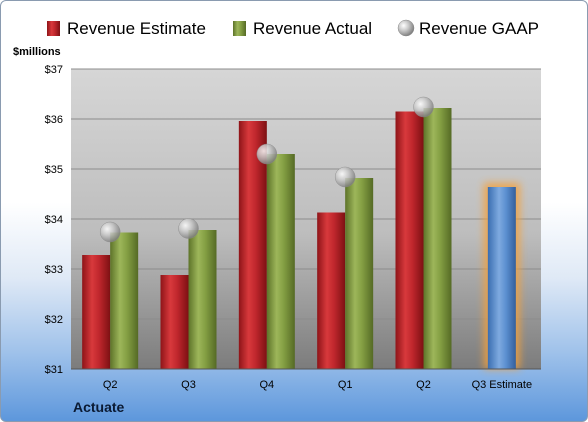  What do you see at coordinates (502, 385) in the screenshot?
I see `x-tick-label: Q3 Estimate` at bounding box center [502, 385].